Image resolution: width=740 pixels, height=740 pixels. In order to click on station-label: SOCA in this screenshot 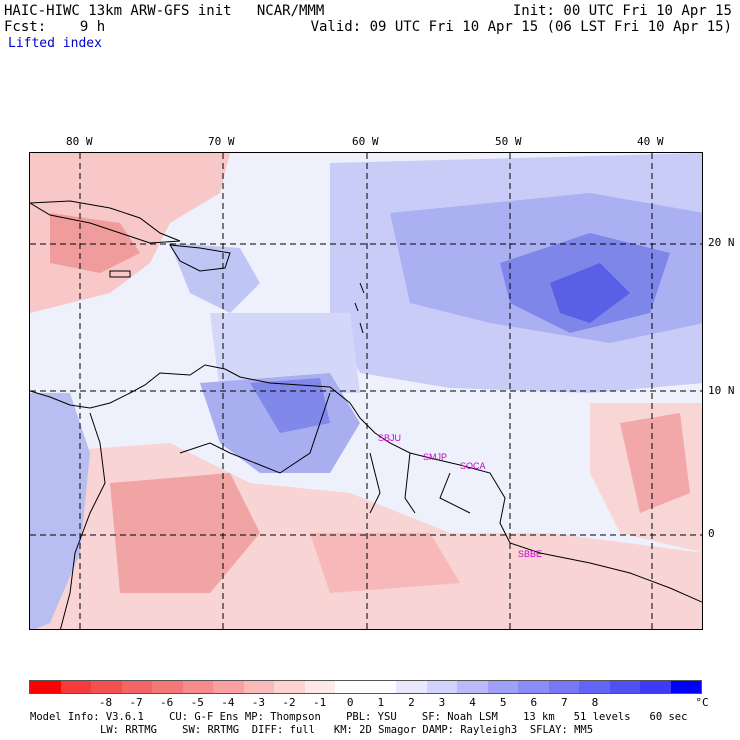, I will do `click(473, 466)`.